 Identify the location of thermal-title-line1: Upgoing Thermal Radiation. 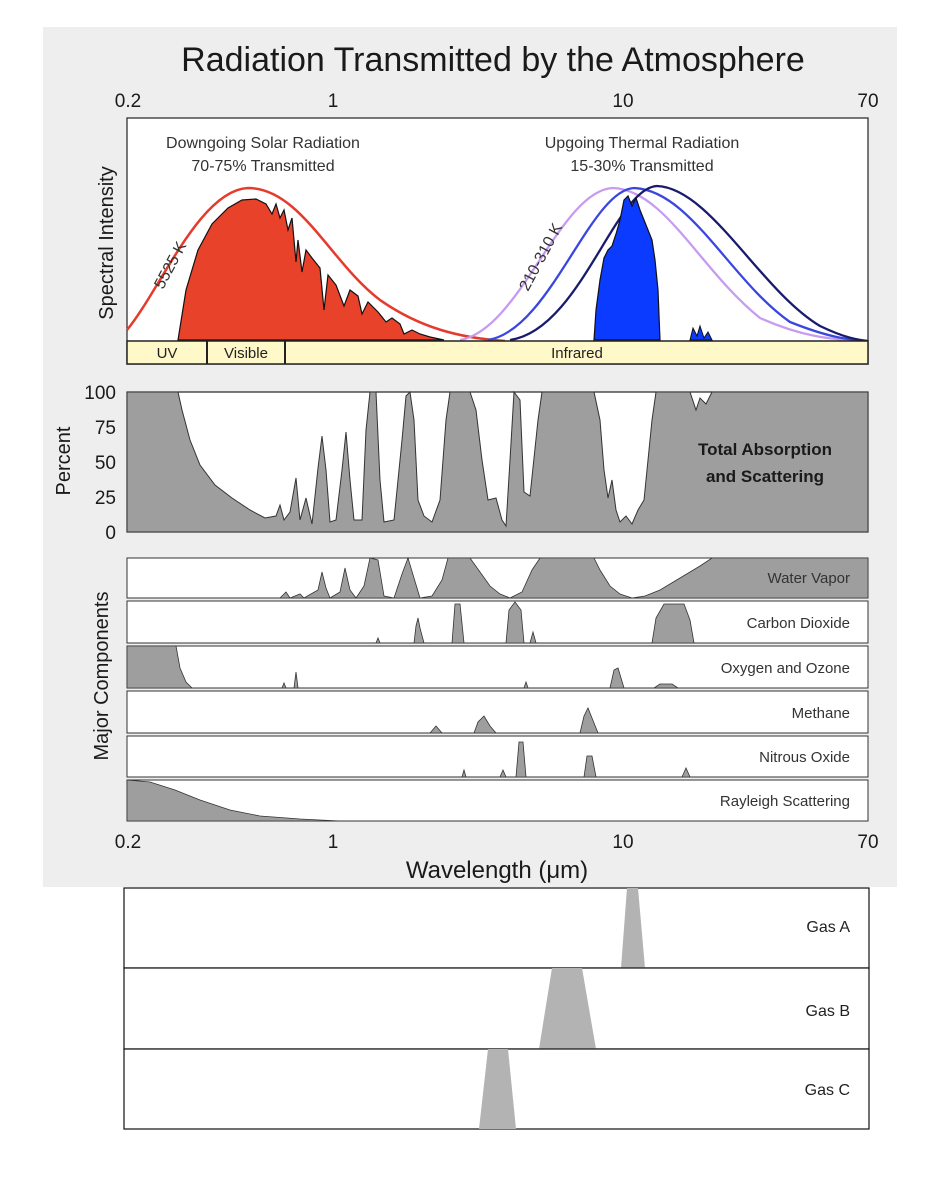
(642, 143).